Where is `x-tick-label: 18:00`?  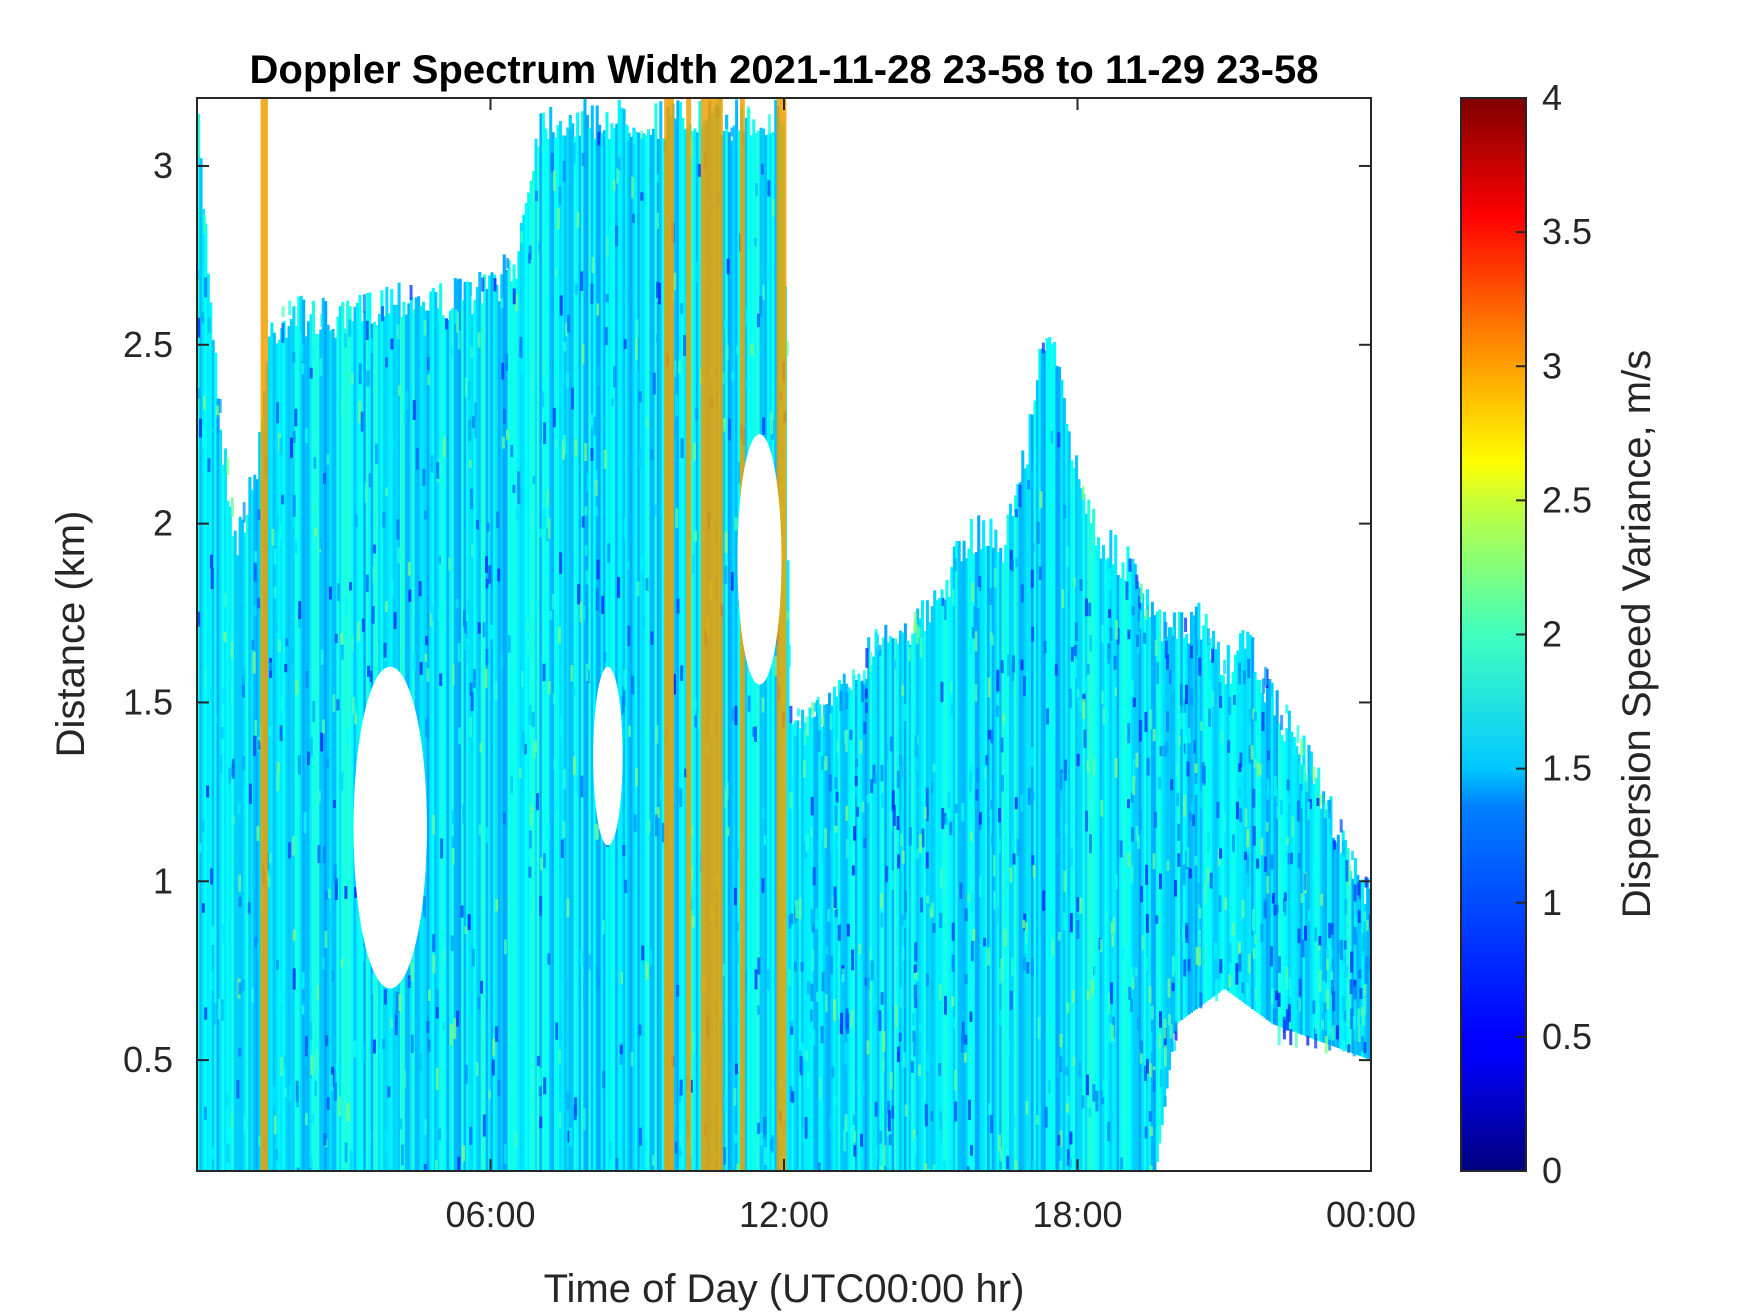
x-tick-label: 18:00 is located at coordinates (1077, 1214).